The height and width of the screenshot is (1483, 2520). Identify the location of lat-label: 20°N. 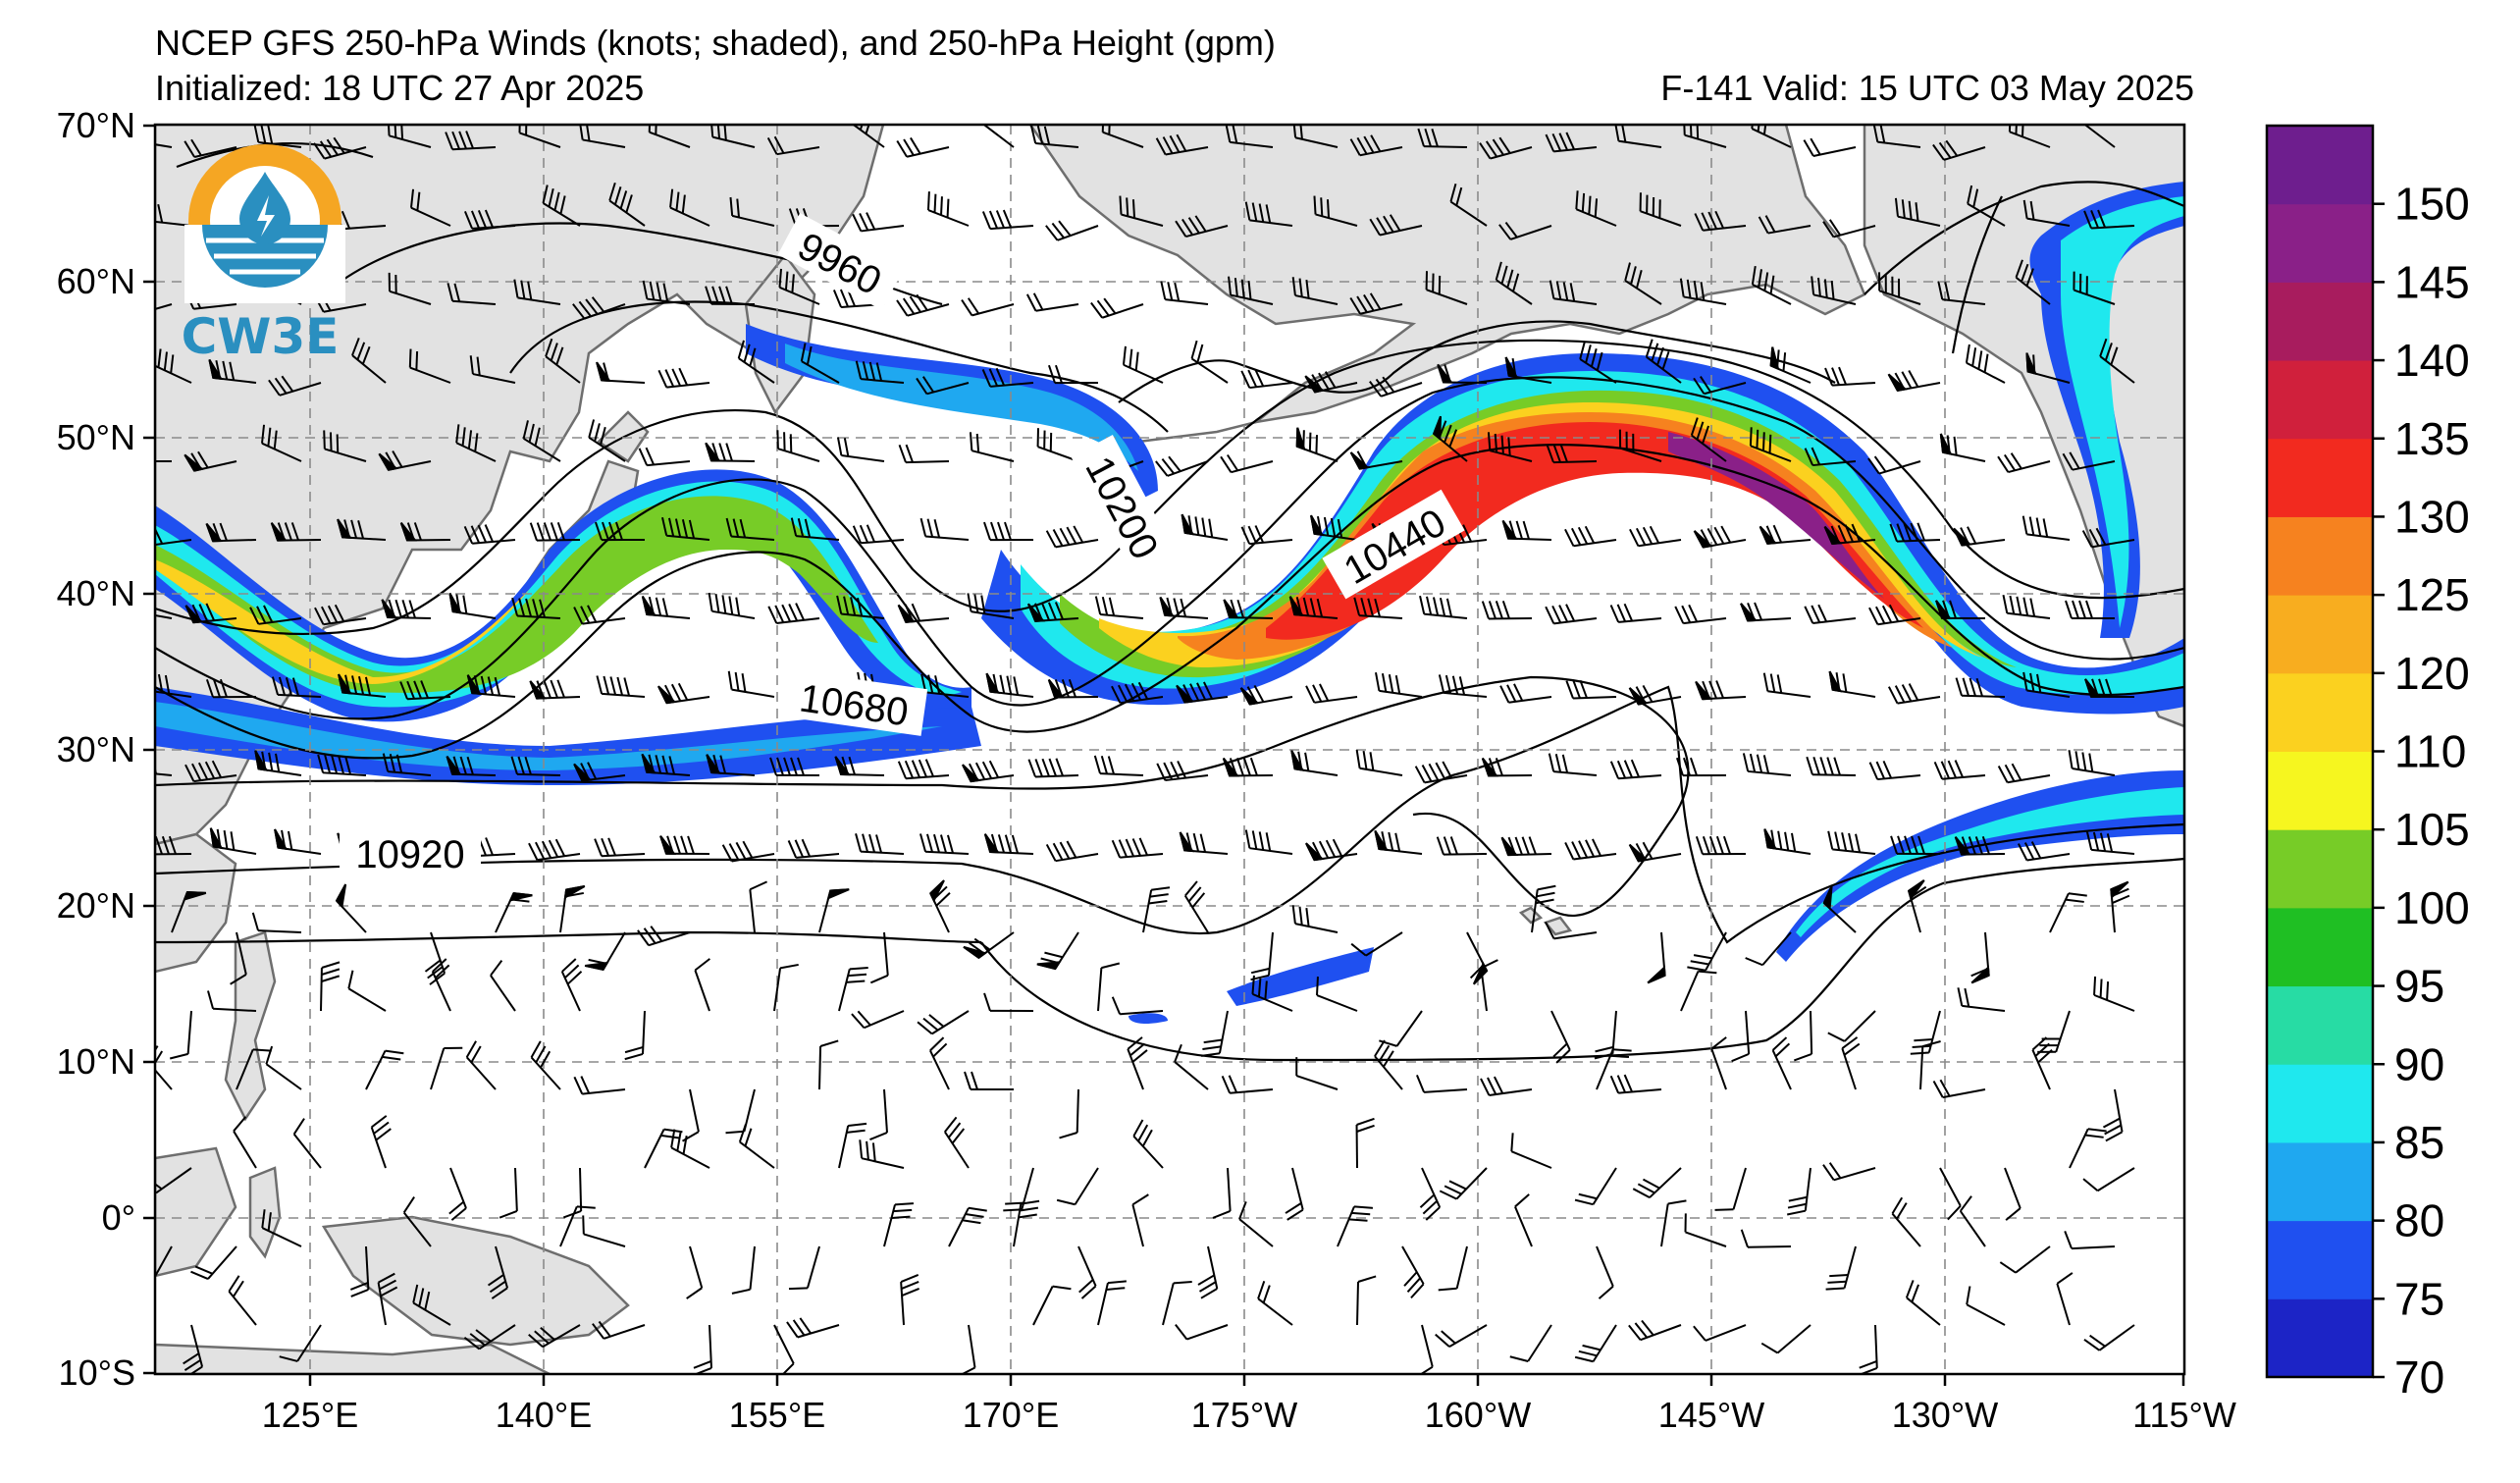
(96, 906).